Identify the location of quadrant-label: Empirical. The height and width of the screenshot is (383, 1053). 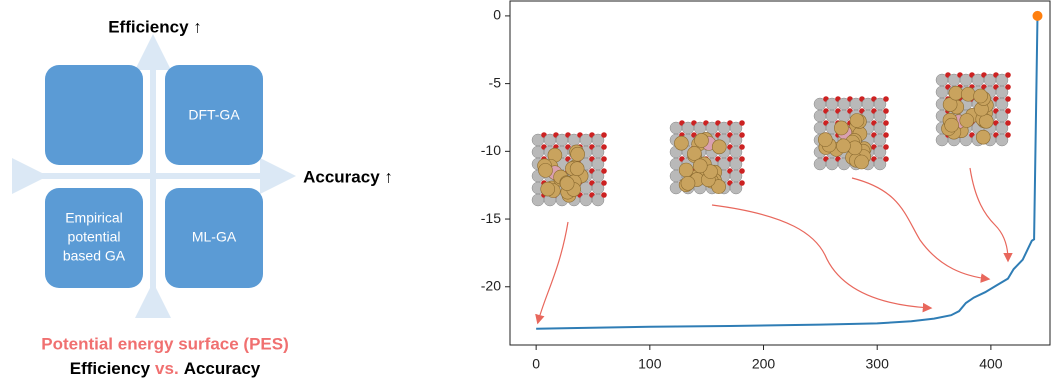
(94, 218).